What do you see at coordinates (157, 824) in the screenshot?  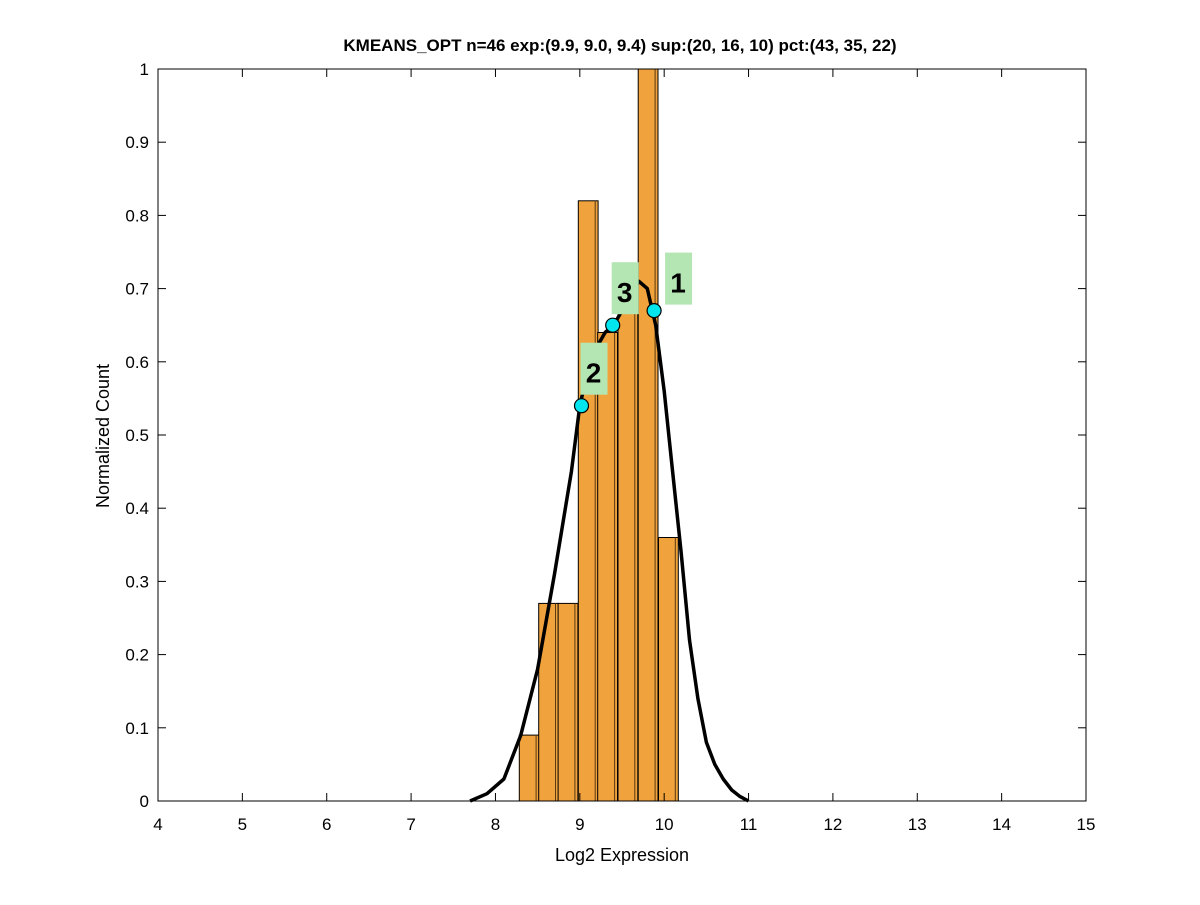 I see `x-tick-label: 4` at bounding box center [157, 824].